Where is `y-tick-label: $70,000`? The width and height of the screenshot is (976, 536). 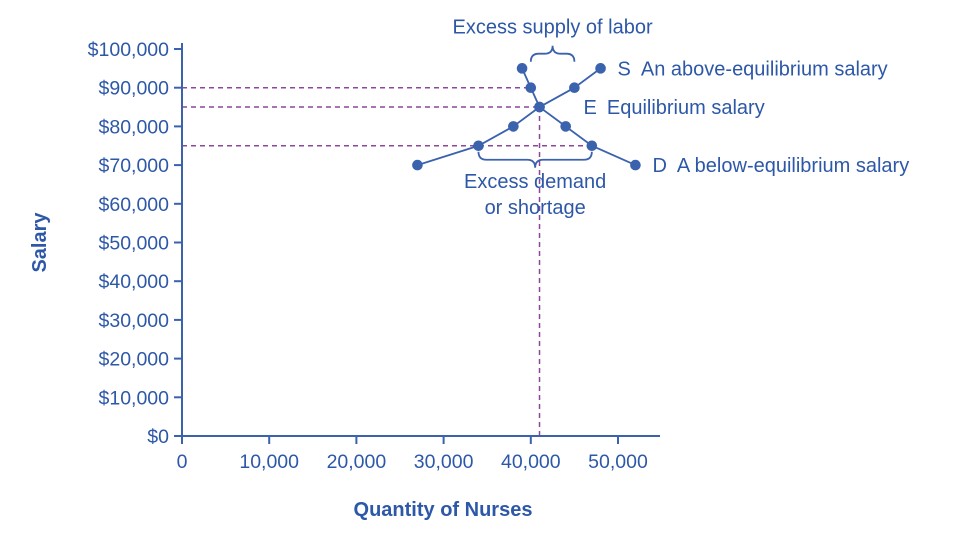 y-tick-label: $70,000 is located at coordinates (134, 166).